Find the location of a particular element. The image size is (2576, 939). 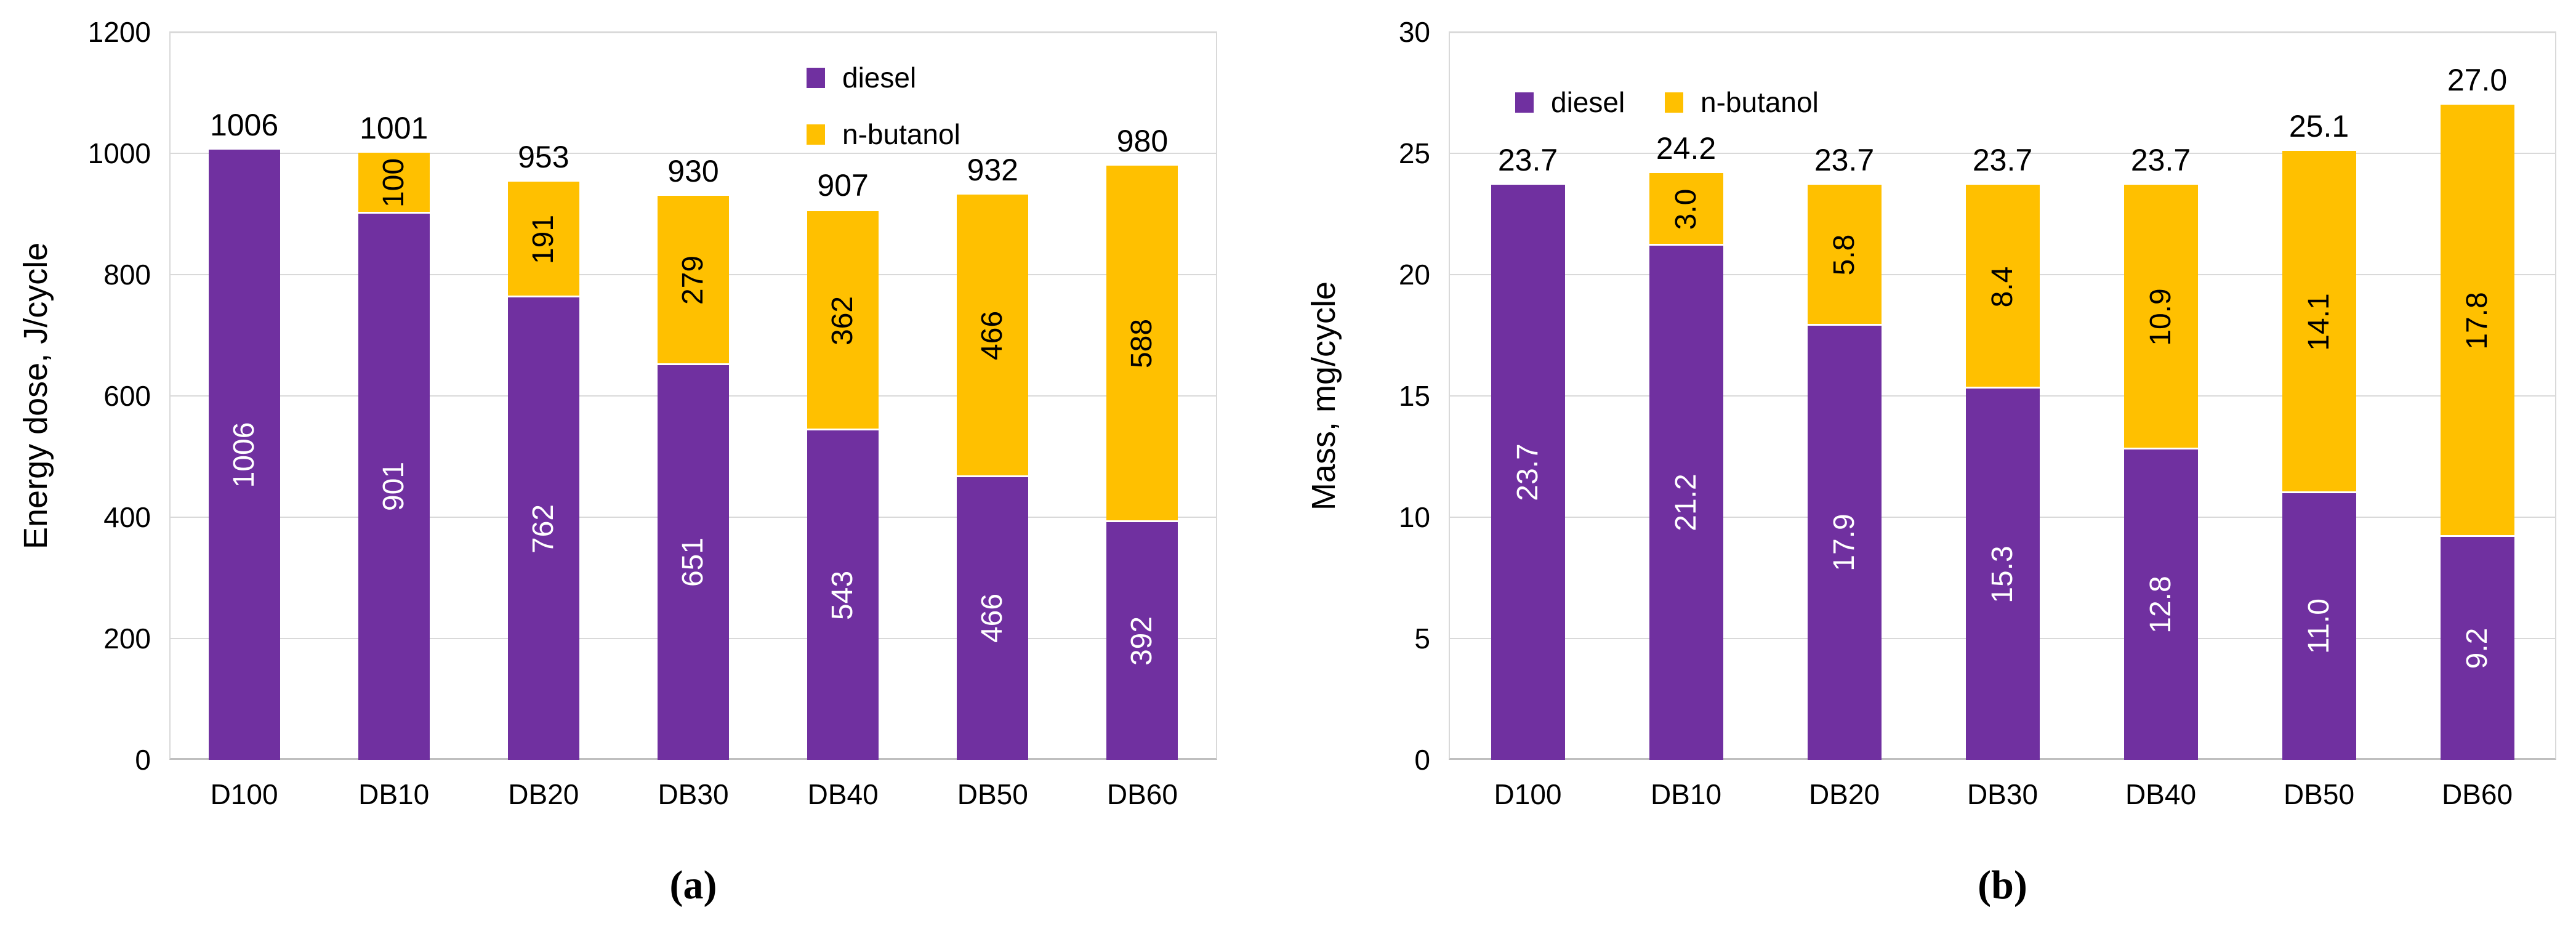

bar-inside-label-n-butanol: 100 is located at coordinates (393, 183).